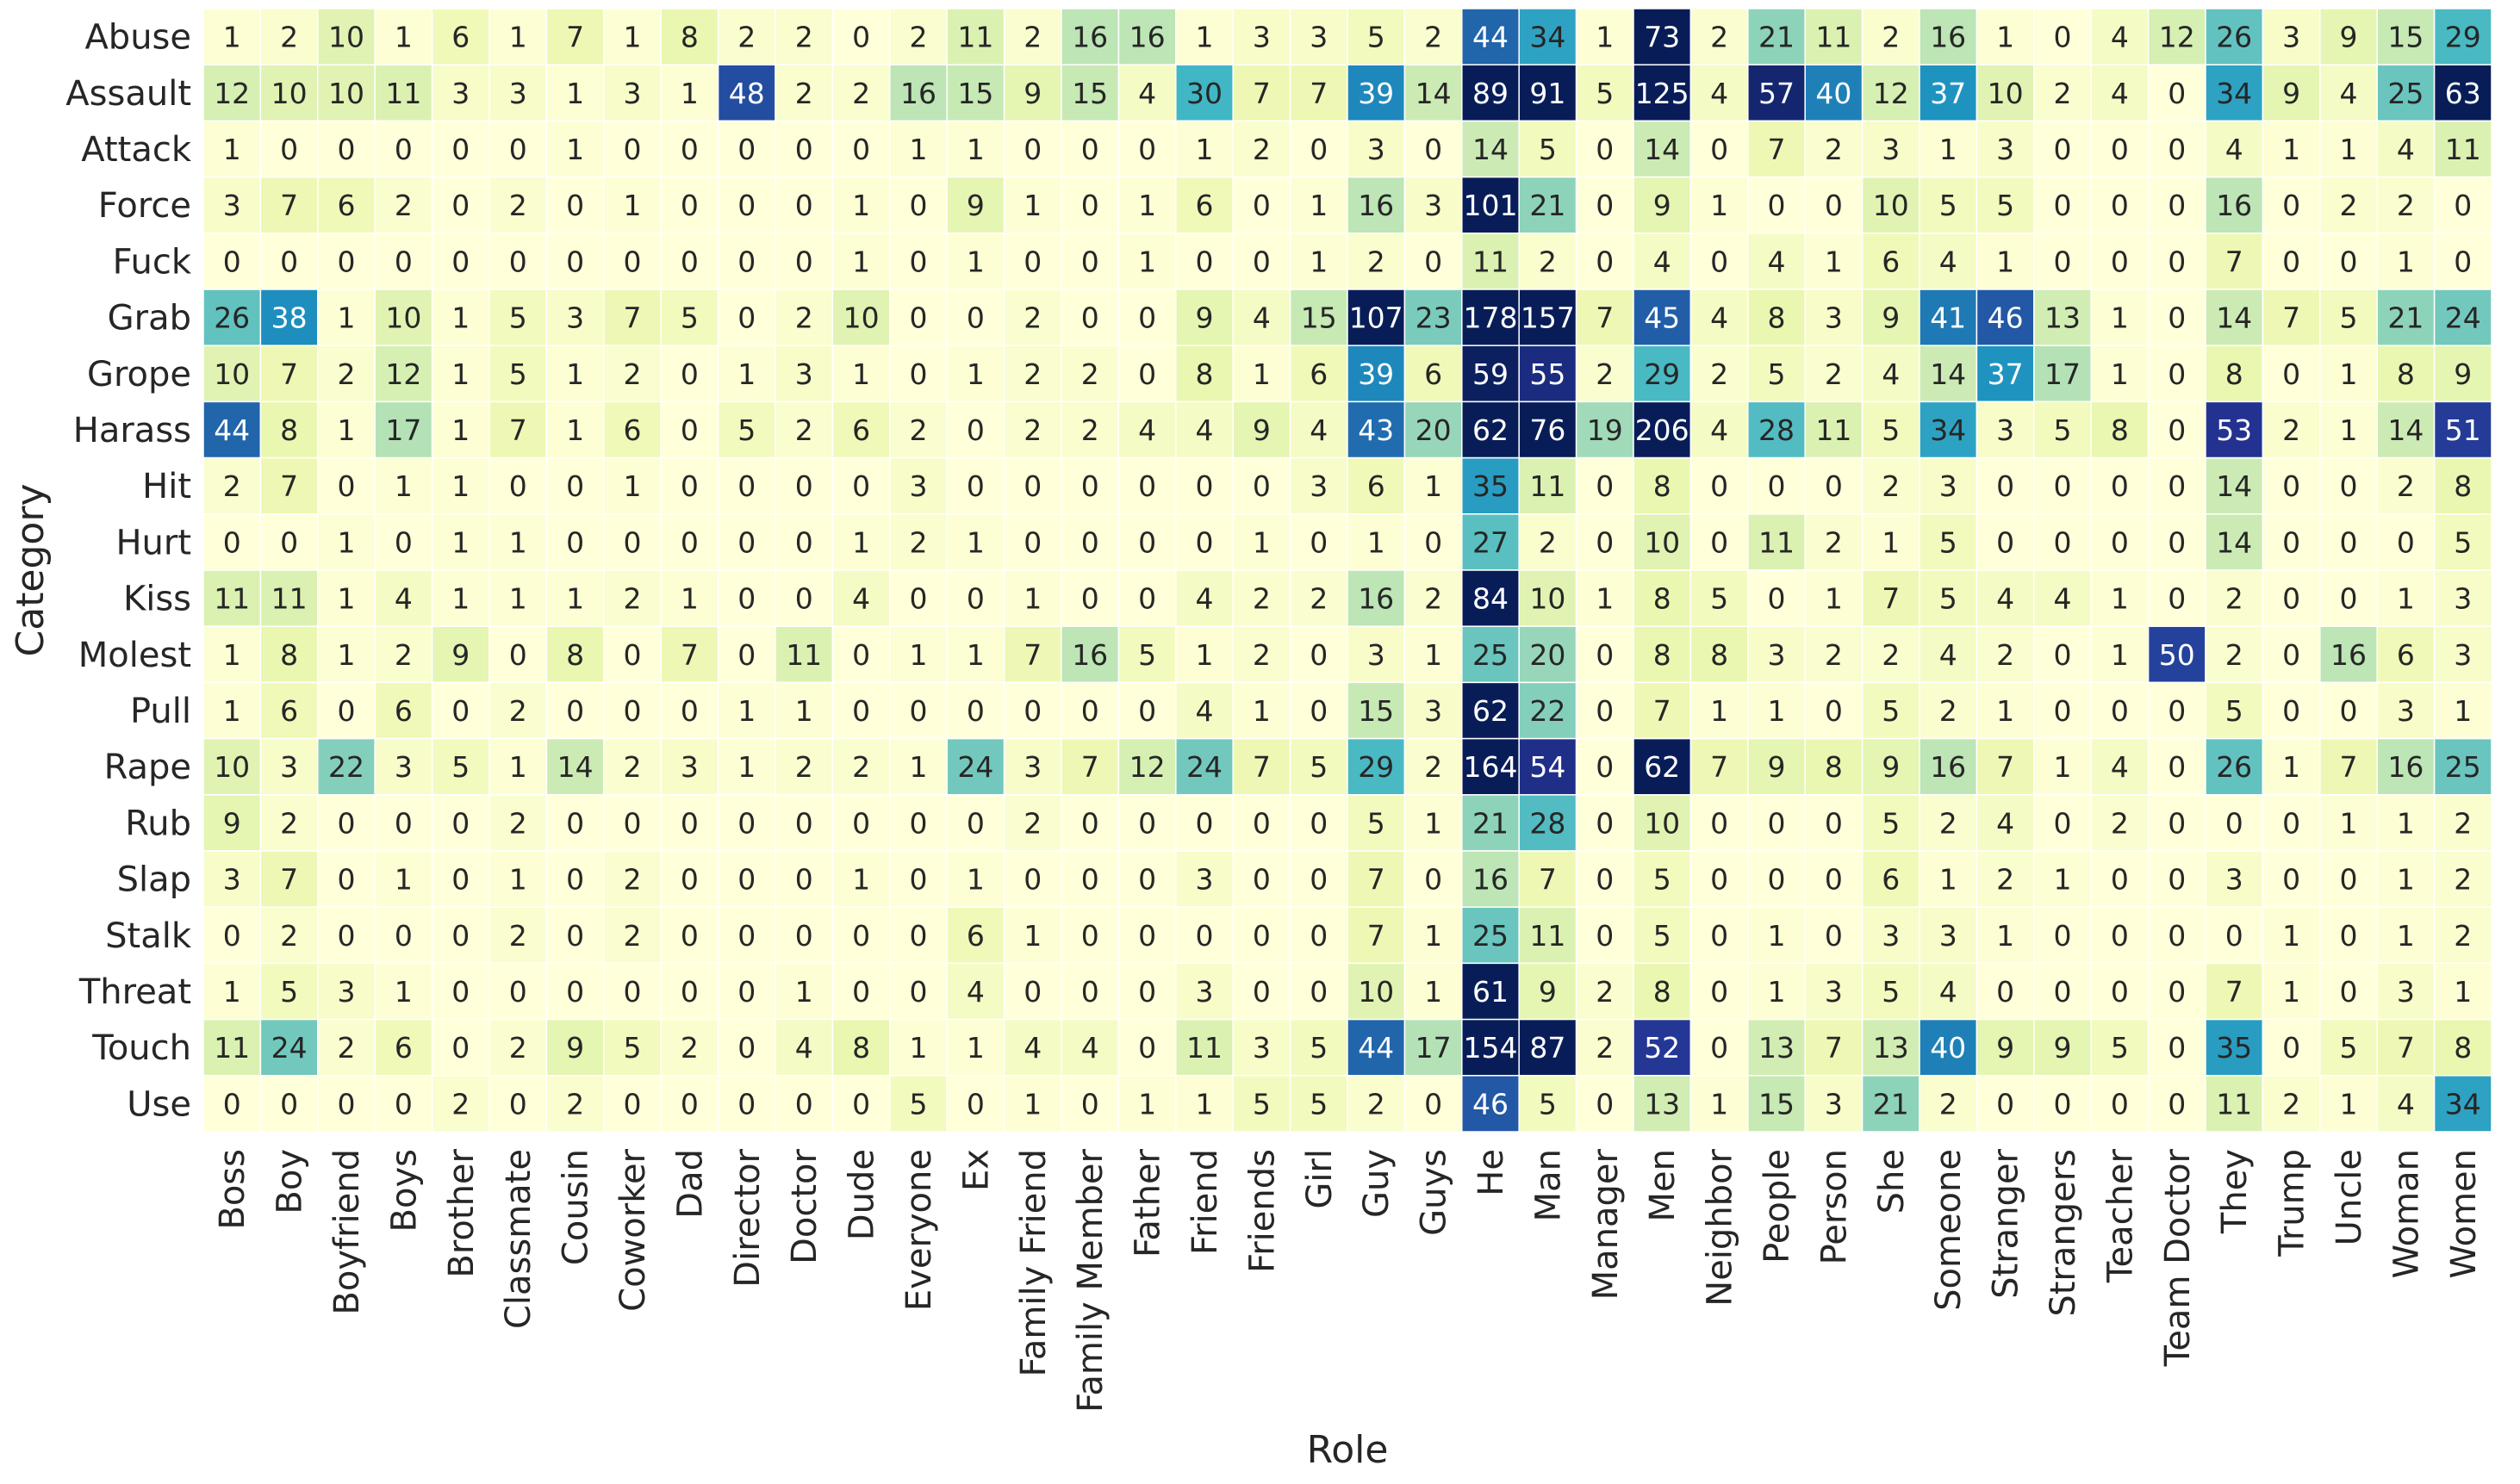 This screenshot has height=1484, width=2520. I want to click on cell-value-label: 15, so click(975, 93).